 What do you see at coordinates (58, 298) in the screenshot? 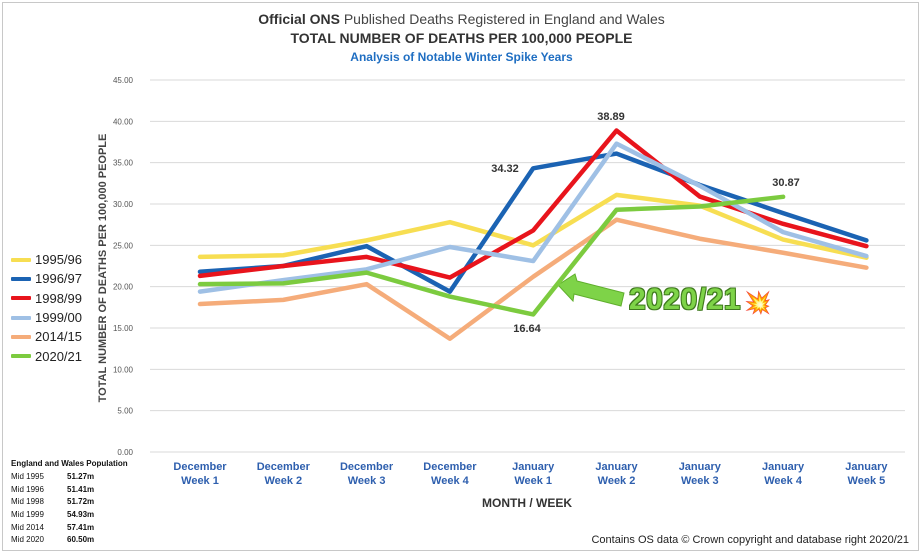
I see `legend-label: 1998/99` at bounding box center [58, 298].